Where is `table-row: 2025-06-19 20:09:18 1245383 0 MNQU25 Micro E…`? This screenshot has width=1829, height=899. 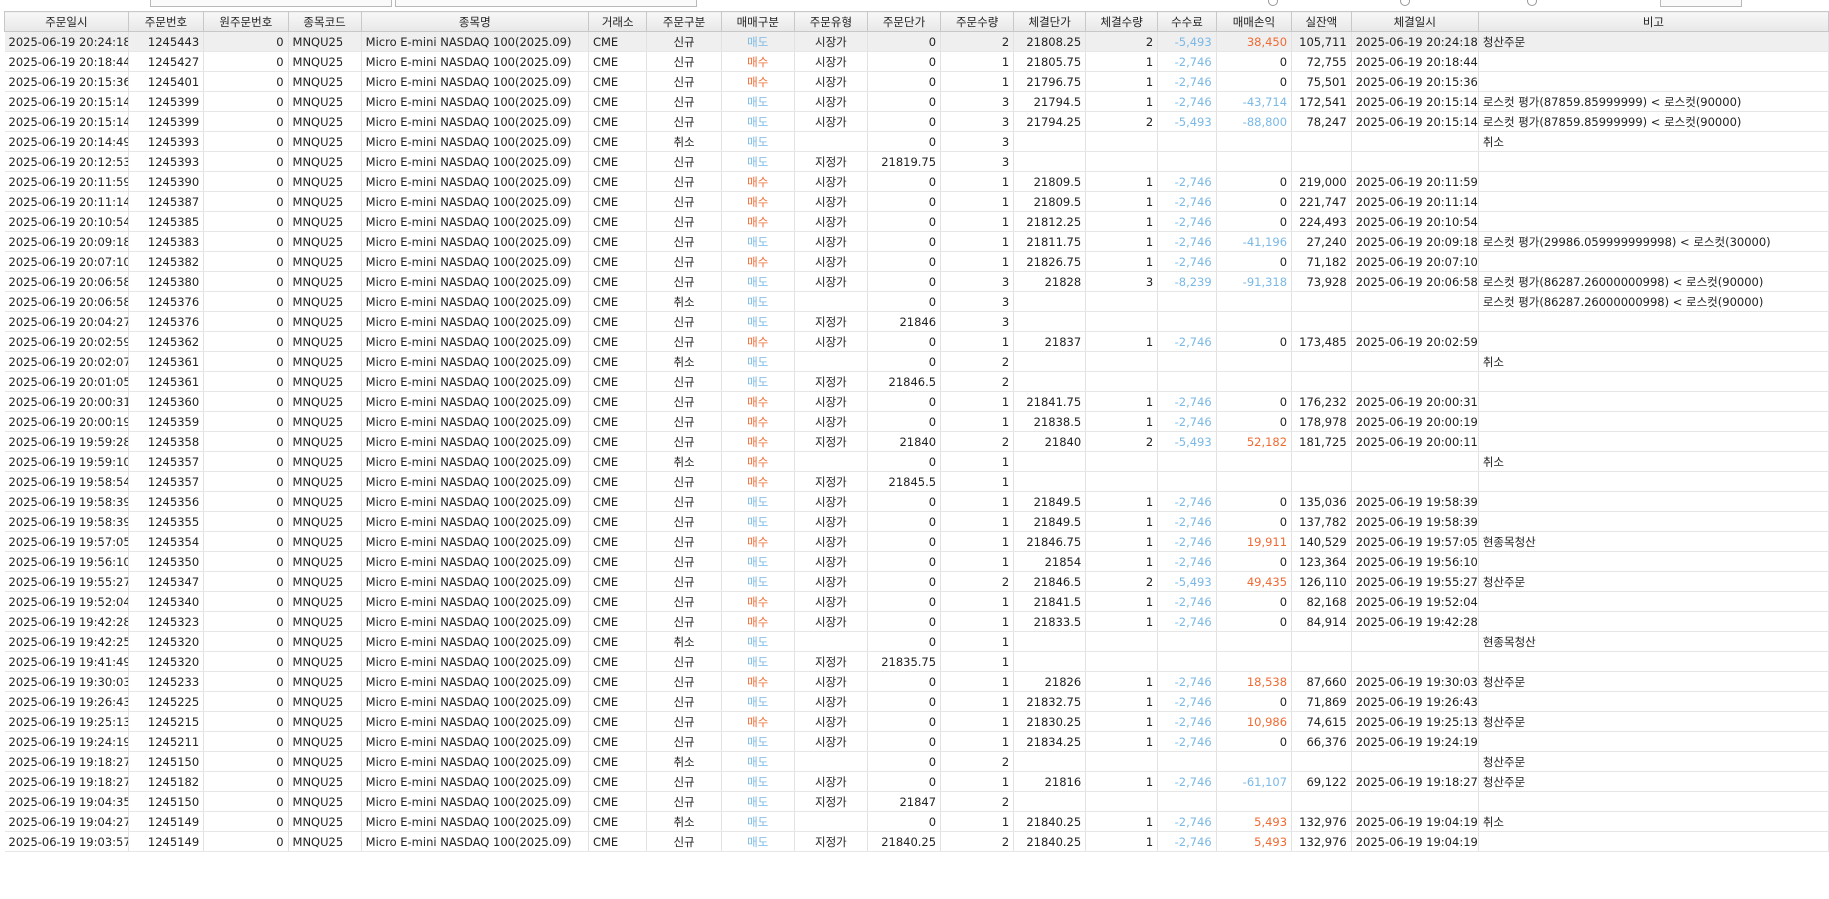 table-row: 2025-06-19 20:09:18 1245383 0 MNQU25 Micro E… is located at coordinates (916, 241).